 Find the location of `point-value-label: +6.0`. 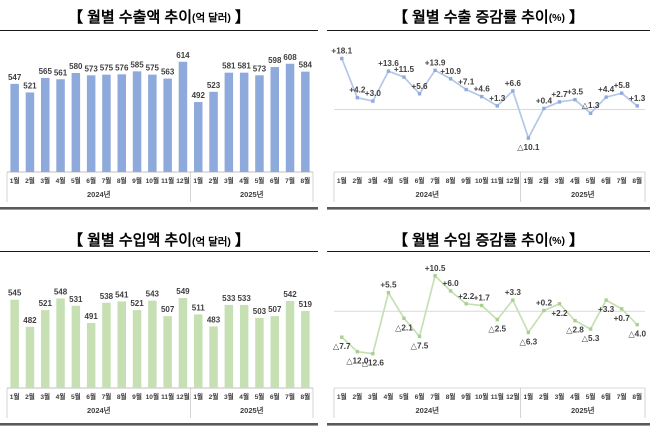

point-value-label: +6.0 is located at coordinates (451, 283).